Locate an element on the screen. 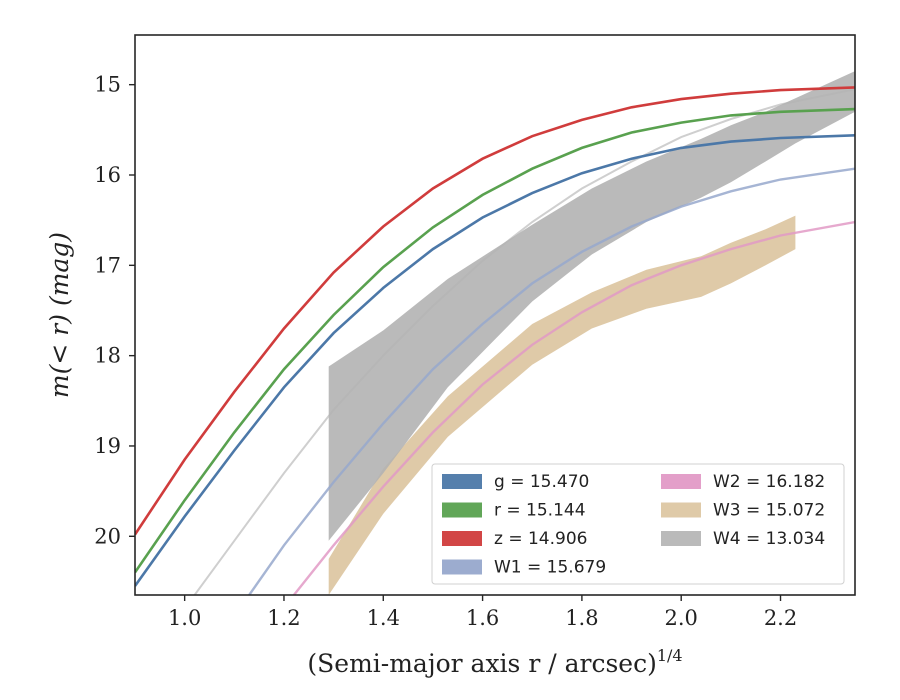 Image resolution: width=900 pixels, height=700 pixels. y-tick-label: 16 is located at coordinates (107, 175).